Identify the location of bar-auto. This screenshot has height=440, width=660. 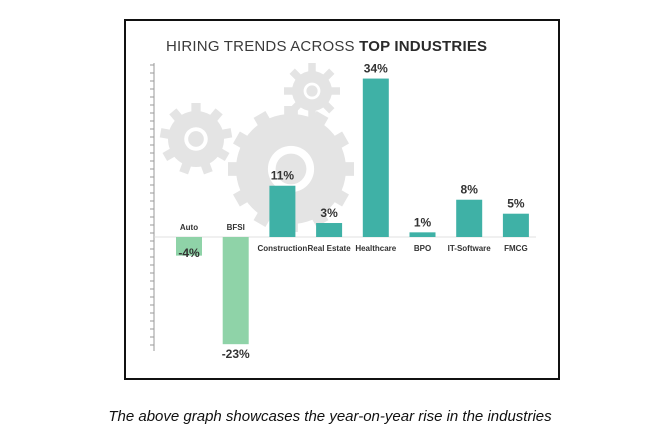
(189, 246).